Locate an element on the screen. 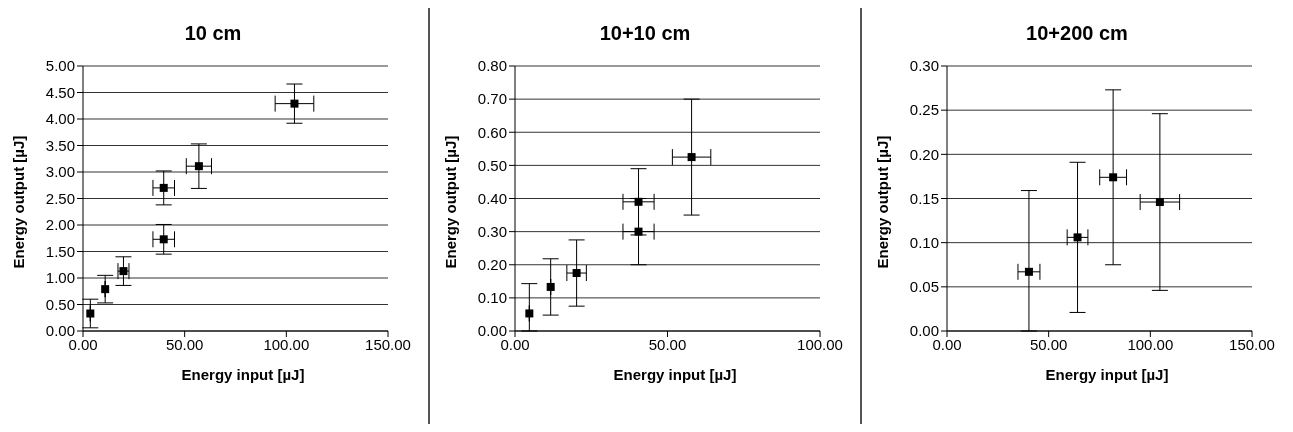 The width and height of the screenshot is (1293, 432). chart-title: 10+200 cm is located at coordinates (1077, 34).